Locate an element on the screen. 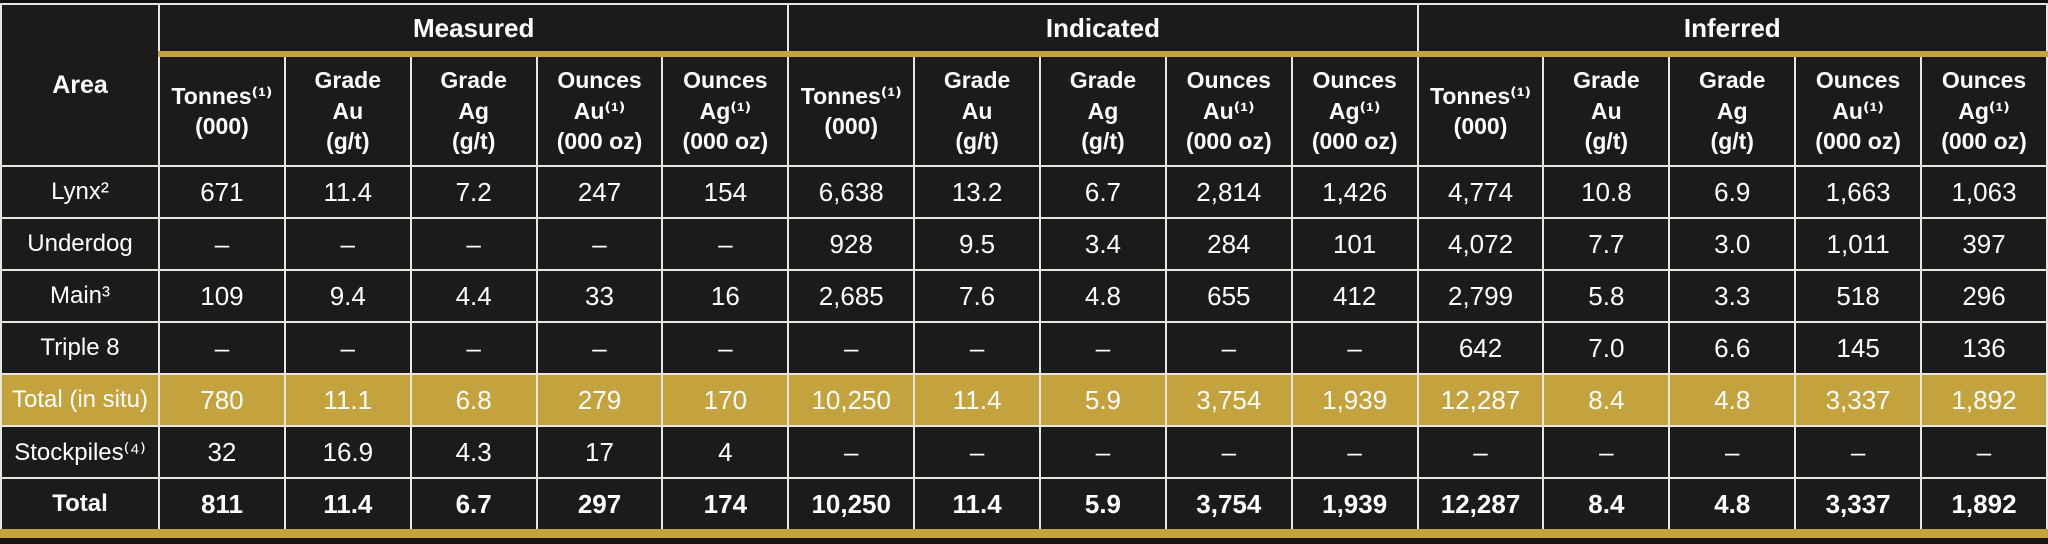 The height and width of the screenshot is (544, 2048). value-cell: 1,426 is located at coordinates (1354, 192).